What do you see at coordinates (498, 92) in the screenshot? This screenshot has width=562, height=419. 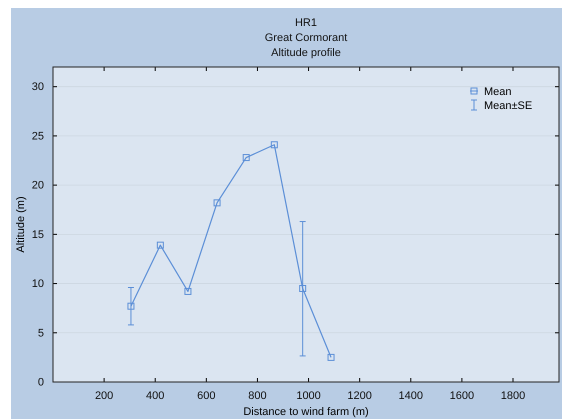 I see `legend-label: Mean` at bounding box center [498, 92].